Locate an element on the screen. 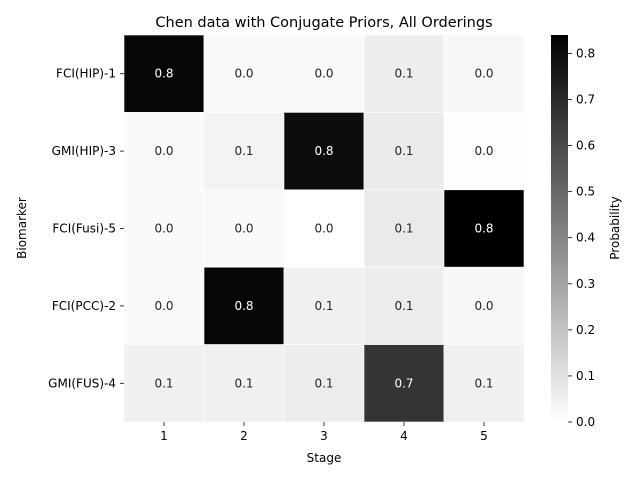 This screenshot has width=640, height=485. x-tick-label: 3 is located at coordinates (324, 436).